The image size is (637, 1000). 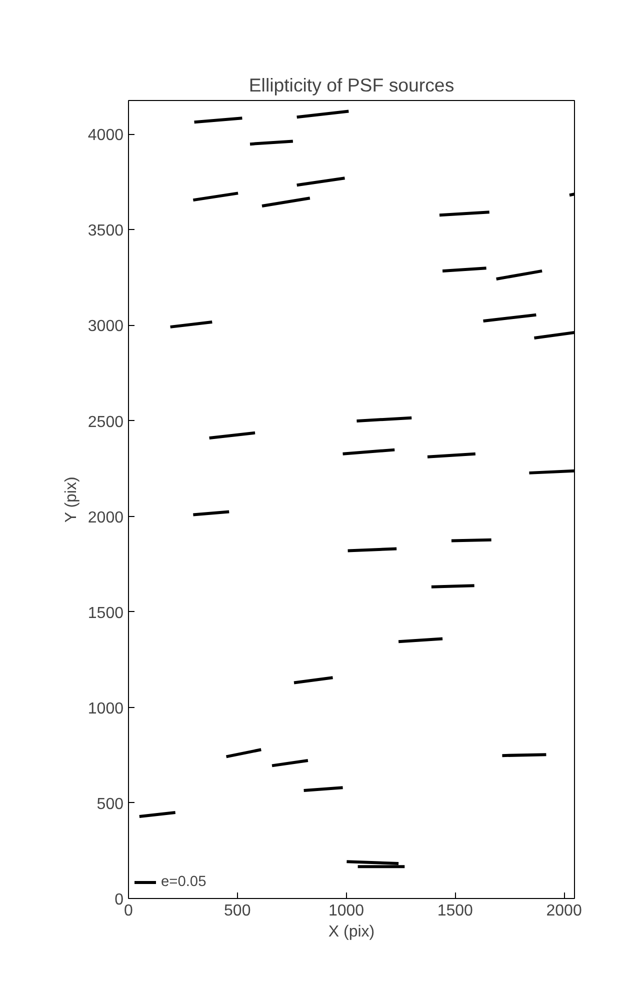 What do you see at coordinates (351, 932) in the screenshot?
I see `x-axis-title: X (pix)` at bounding box center [351, 932].